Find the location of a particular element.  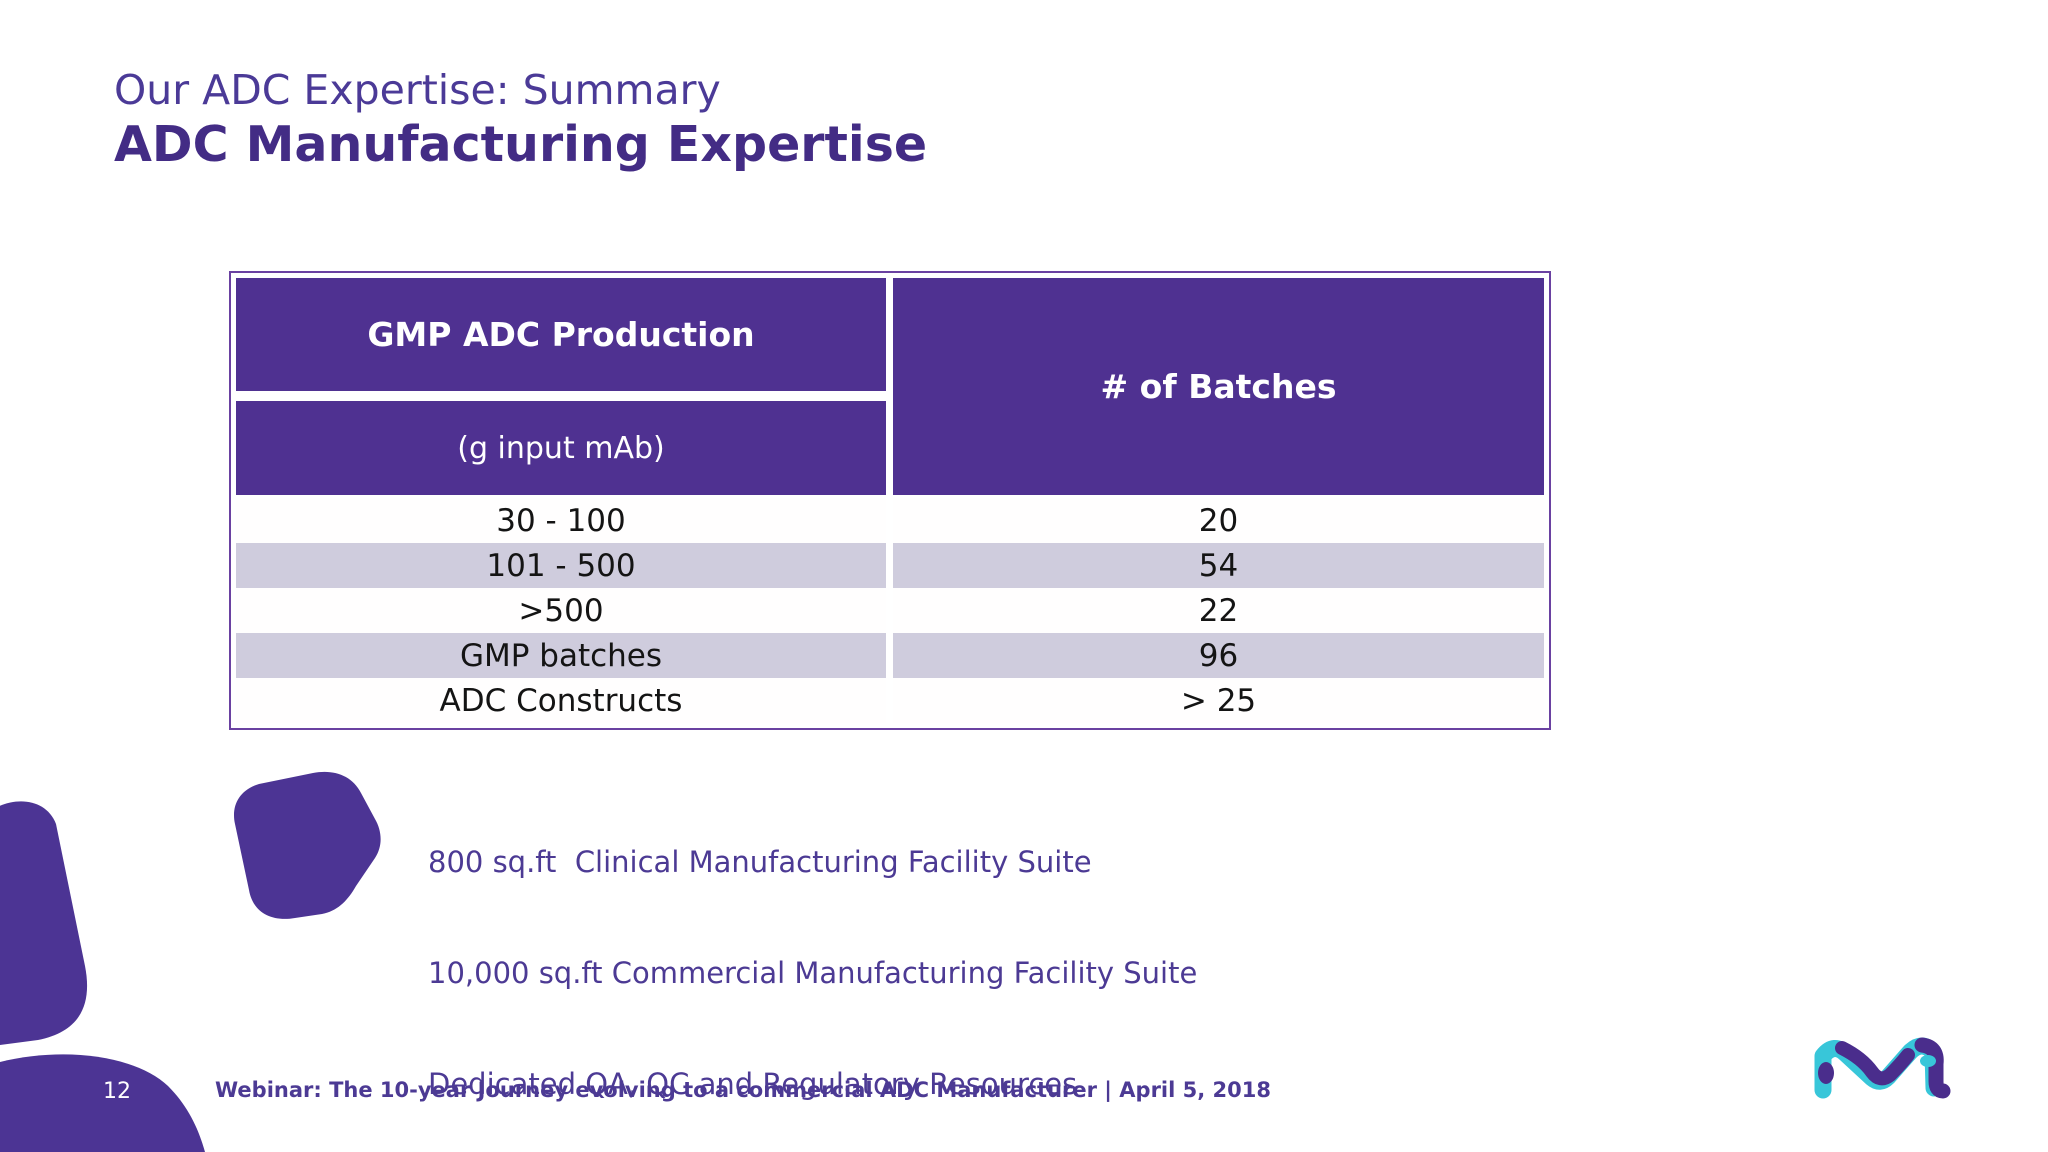

page-number: 12 is located at coordinates (117, 1091).